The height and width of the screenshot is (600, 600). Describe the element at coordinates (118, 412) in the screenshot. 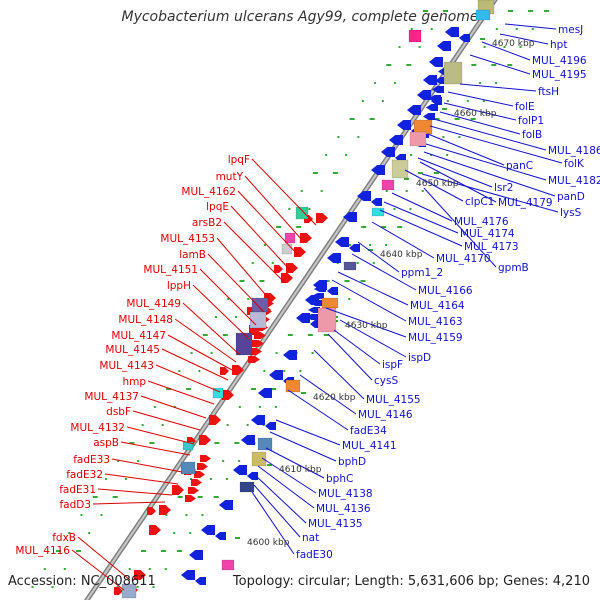

I see `forward-gene-label: dsbF` at that location.